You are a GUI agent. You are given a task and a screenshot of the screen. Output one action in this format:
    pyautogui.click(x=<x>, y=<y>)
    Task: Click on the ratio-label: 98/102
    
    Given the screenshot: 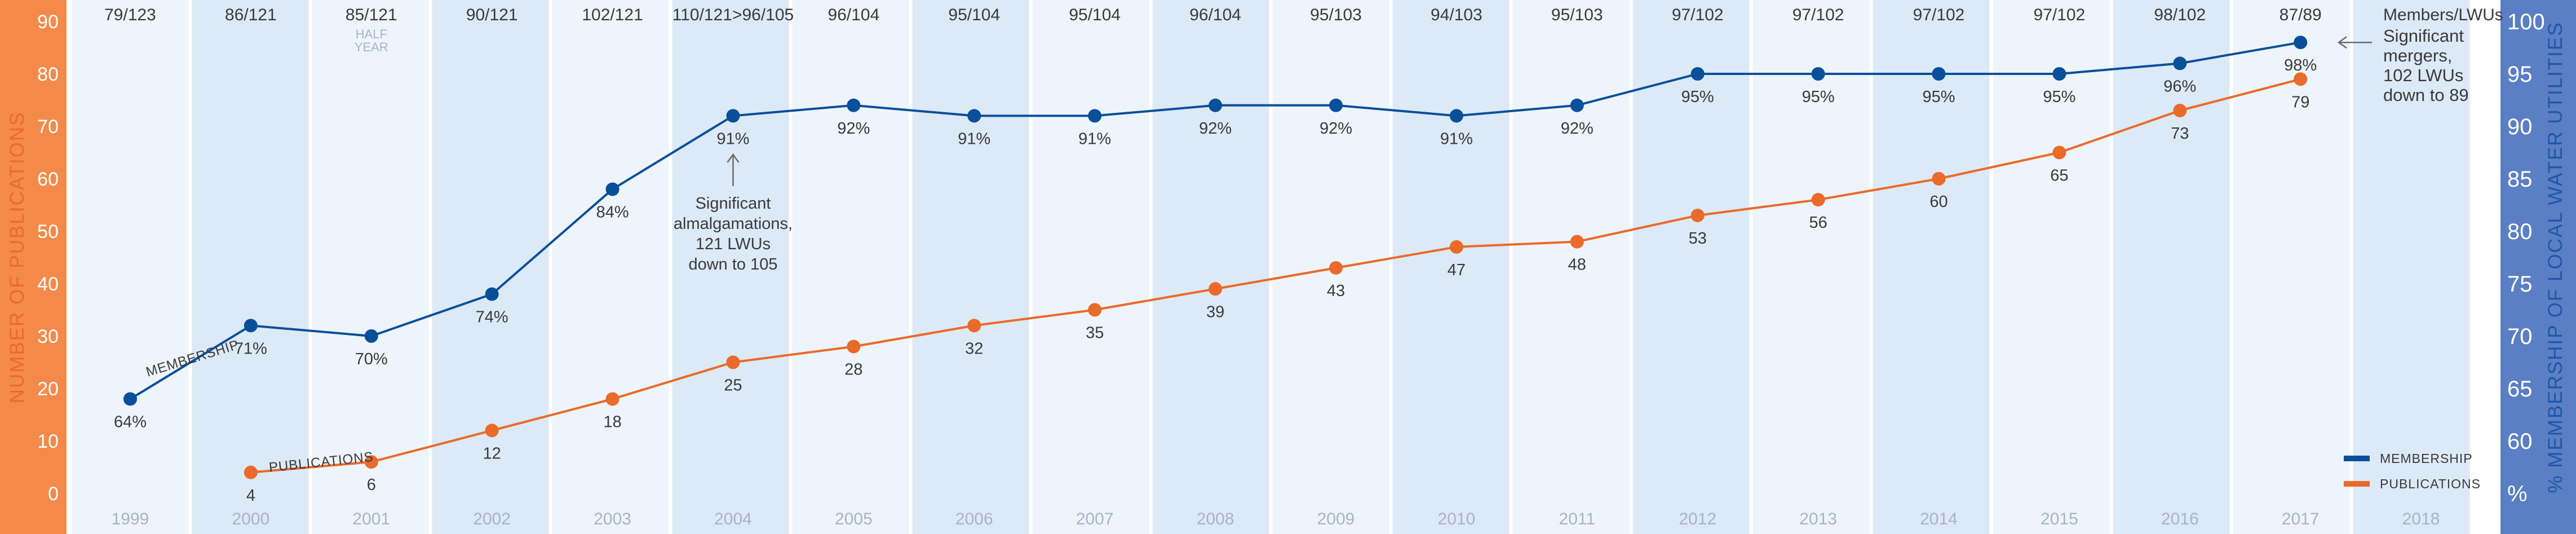 What is the action you would take?
    pyautogui.click(x=2180, y=15)
    